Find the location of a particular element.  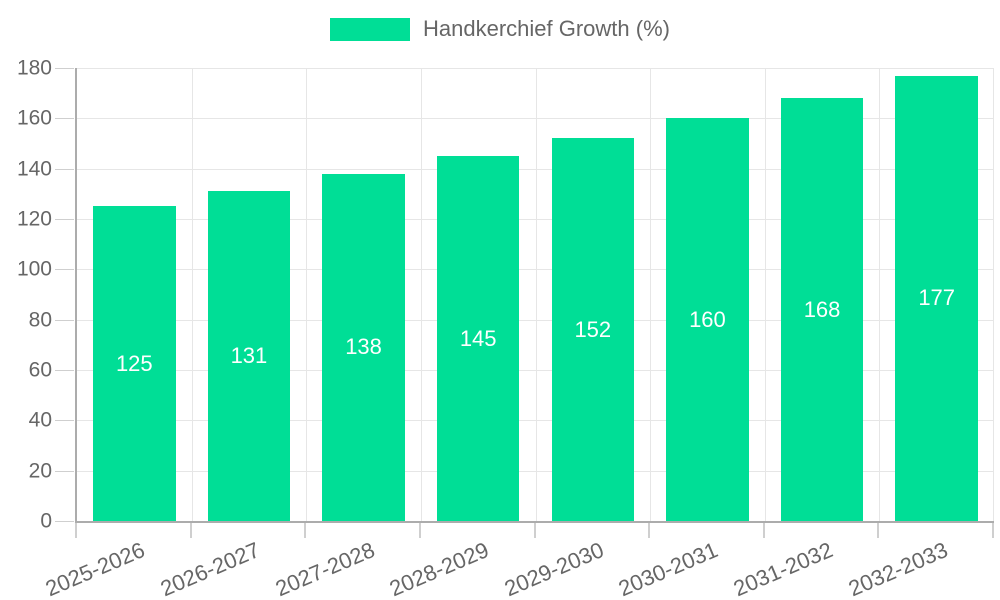

bar-value-label: 125 is located at coordinates (134, 363).